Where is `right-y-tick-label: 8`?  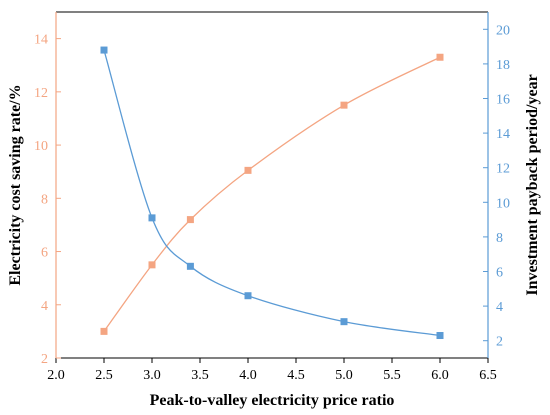 right-y-tick-label: 8 is located at coordinates (499, 238).